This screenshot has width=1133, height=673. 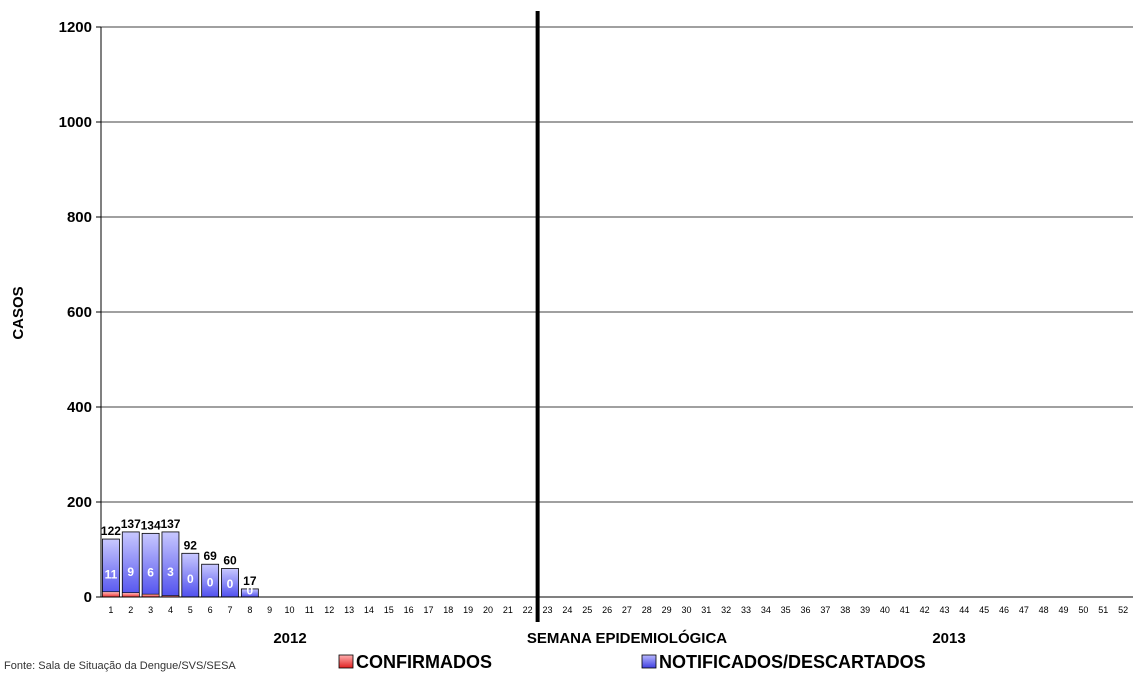 What do you see at coordinates (1123, 610) in the screenshot?
I see `x-tick-label: 52` at bounding box center [1123, 610].